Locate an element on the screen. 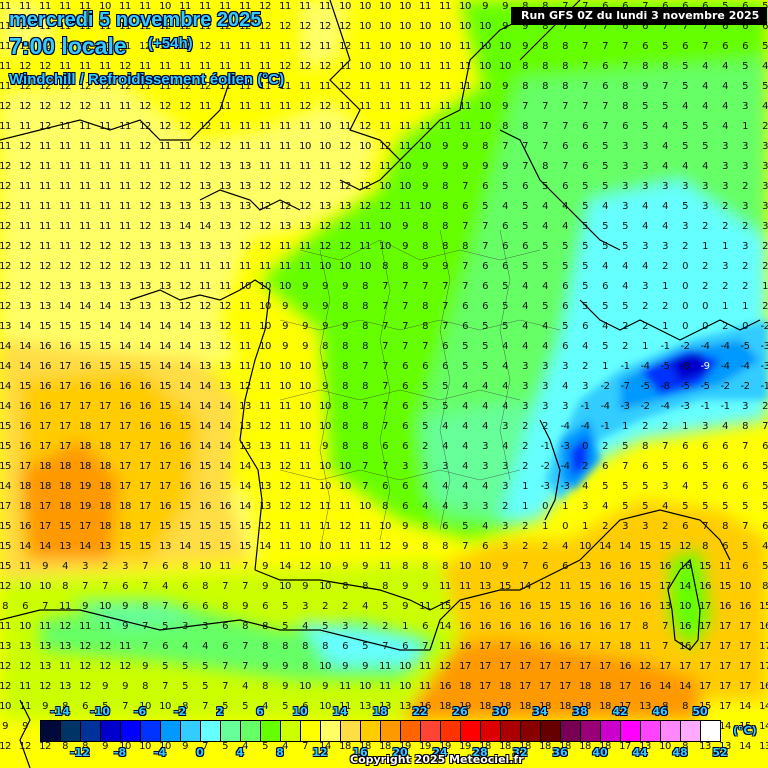  legend-tick-bottom: 20 is located at coordinates (400, 752).